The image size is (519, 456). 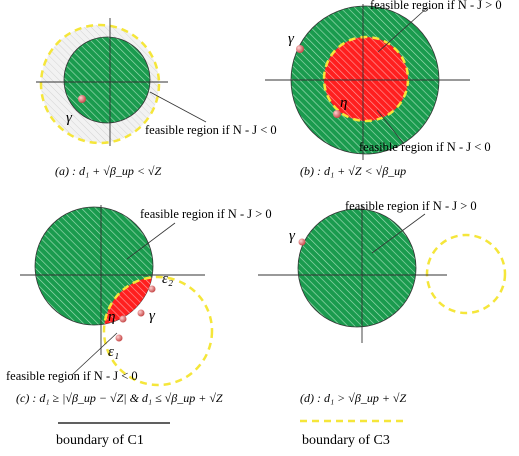 I want to click on panel-c-point-eps2, so click(x=152, y=289).